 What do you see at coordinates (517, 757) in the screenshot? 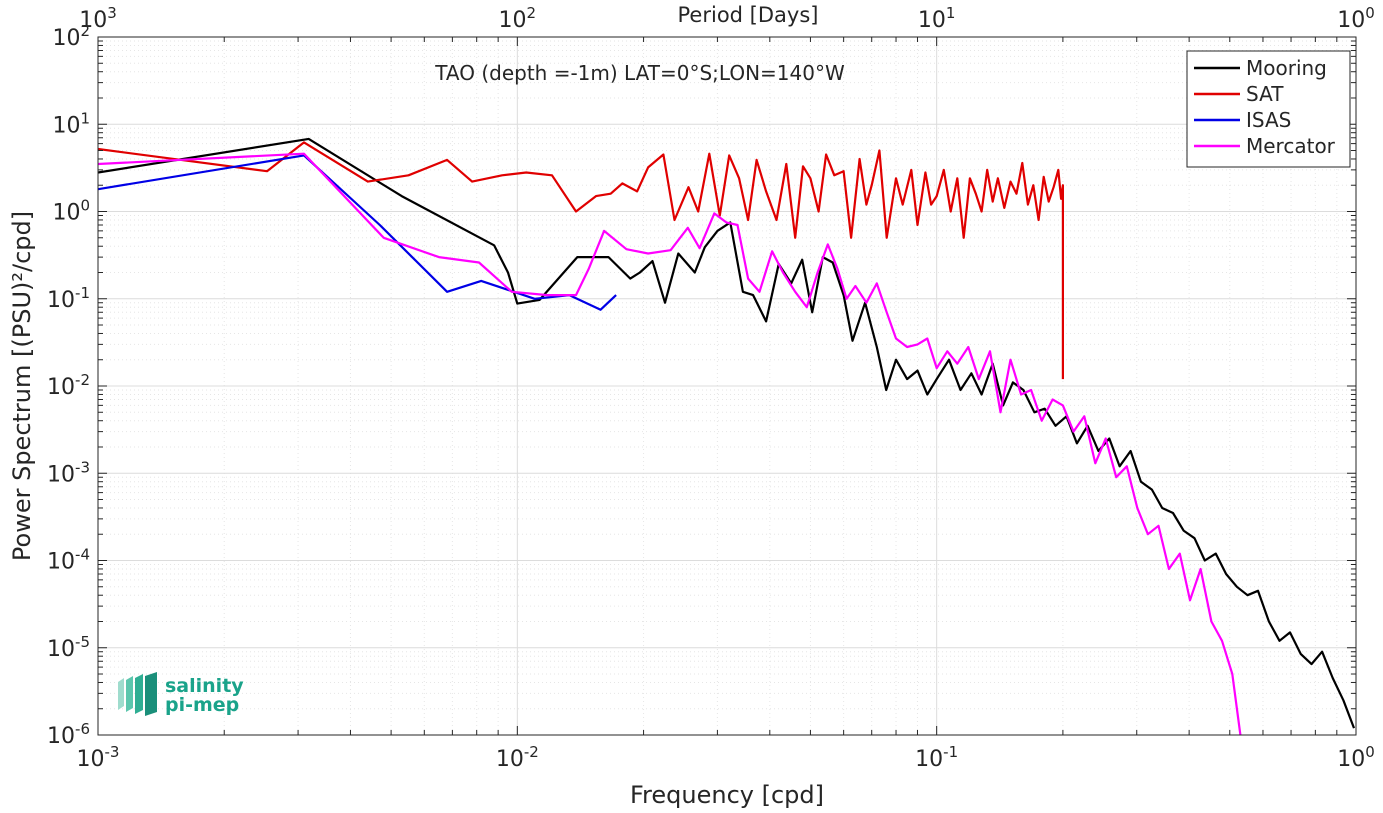
I see `x-tick-label: 10⁻²` at bounding box center [517, 757].